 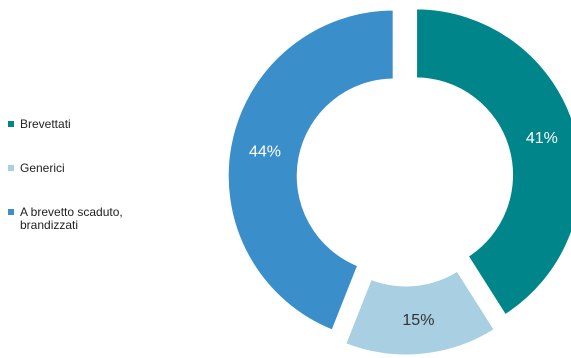 I want to click on legend-swatch-brevettati, so click(x=11, y=124).